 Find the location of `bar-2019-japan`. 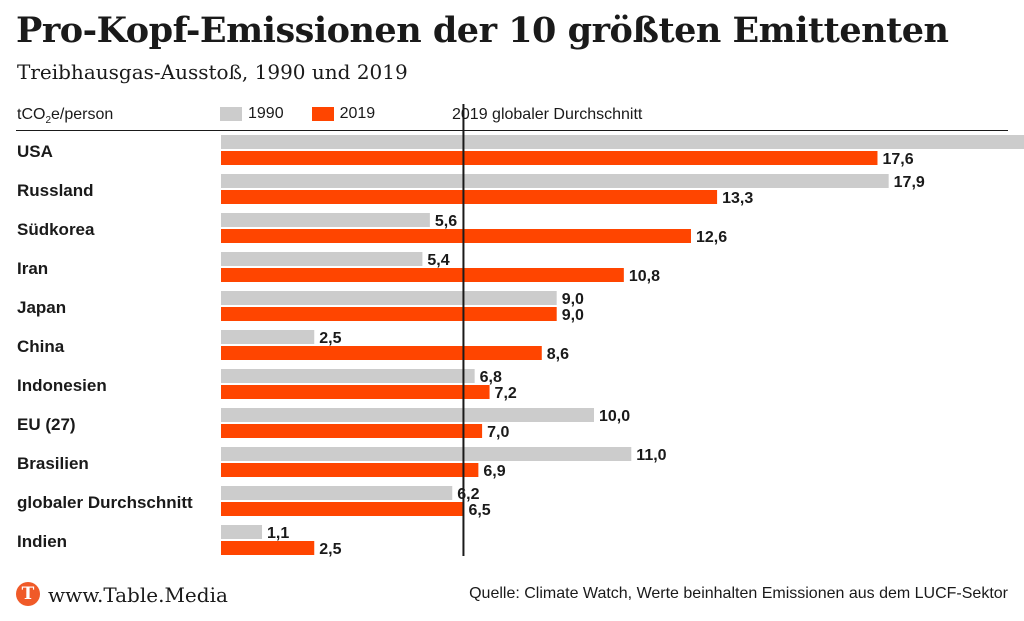

bar-2019-japan is located at coordinates (389, 314).